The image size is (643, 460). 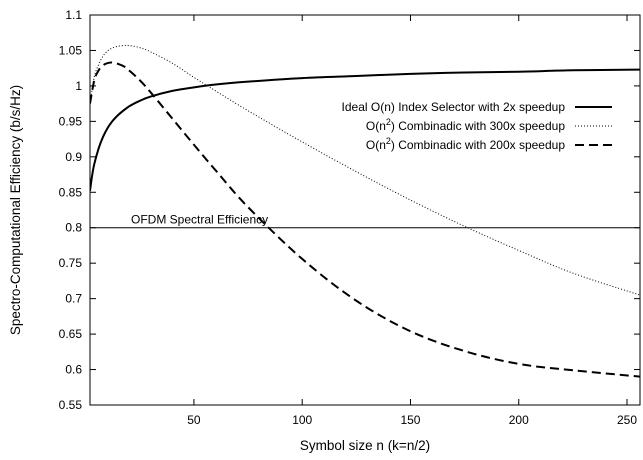 What do you see at coordinates (199, 220) in the screenshot?
I see `reference-line-label: OFDM Spectral Efficiency` at bounding box center [199, 220].